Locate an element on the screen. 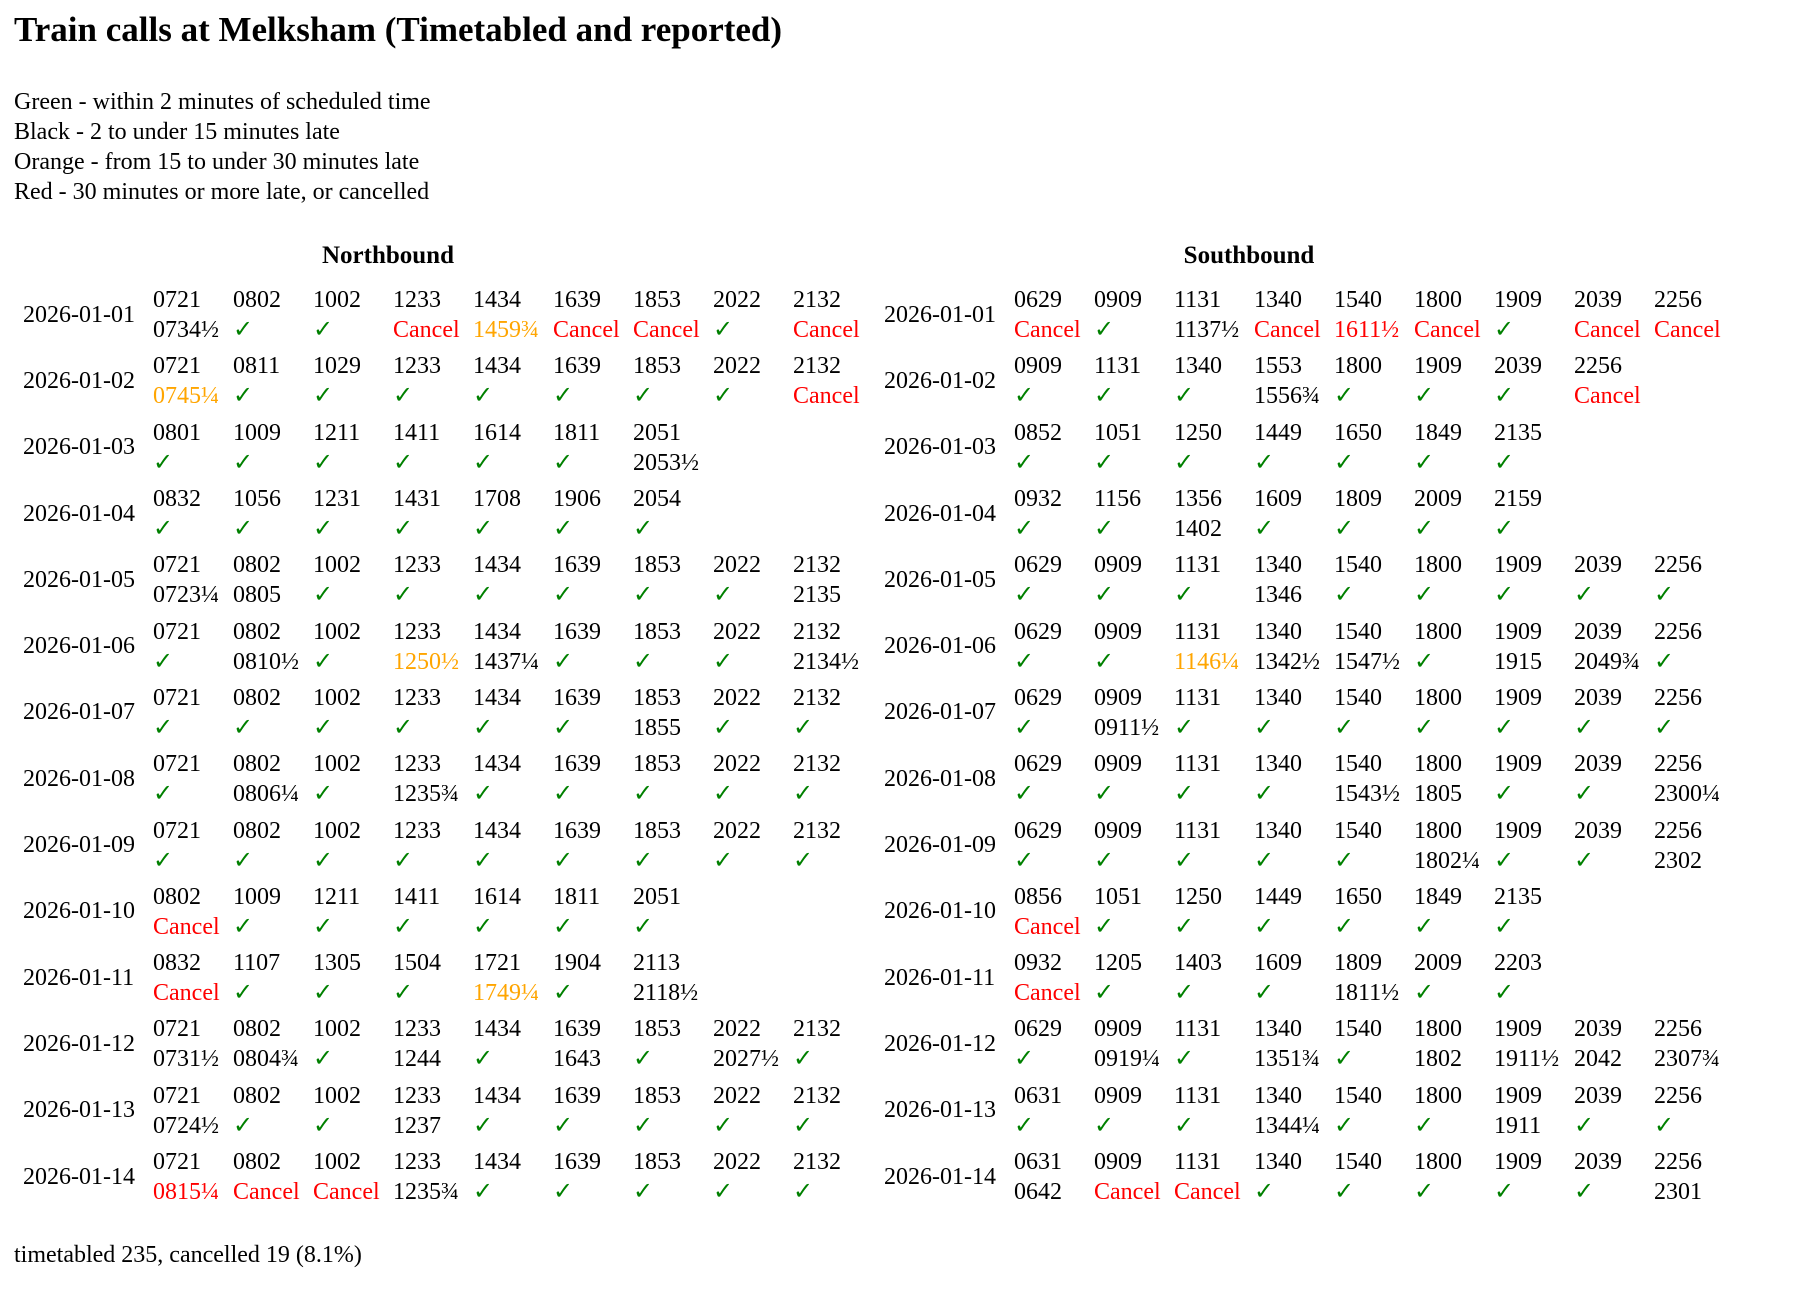  reported-status: Cancel is located at coordinates (1607, 396).